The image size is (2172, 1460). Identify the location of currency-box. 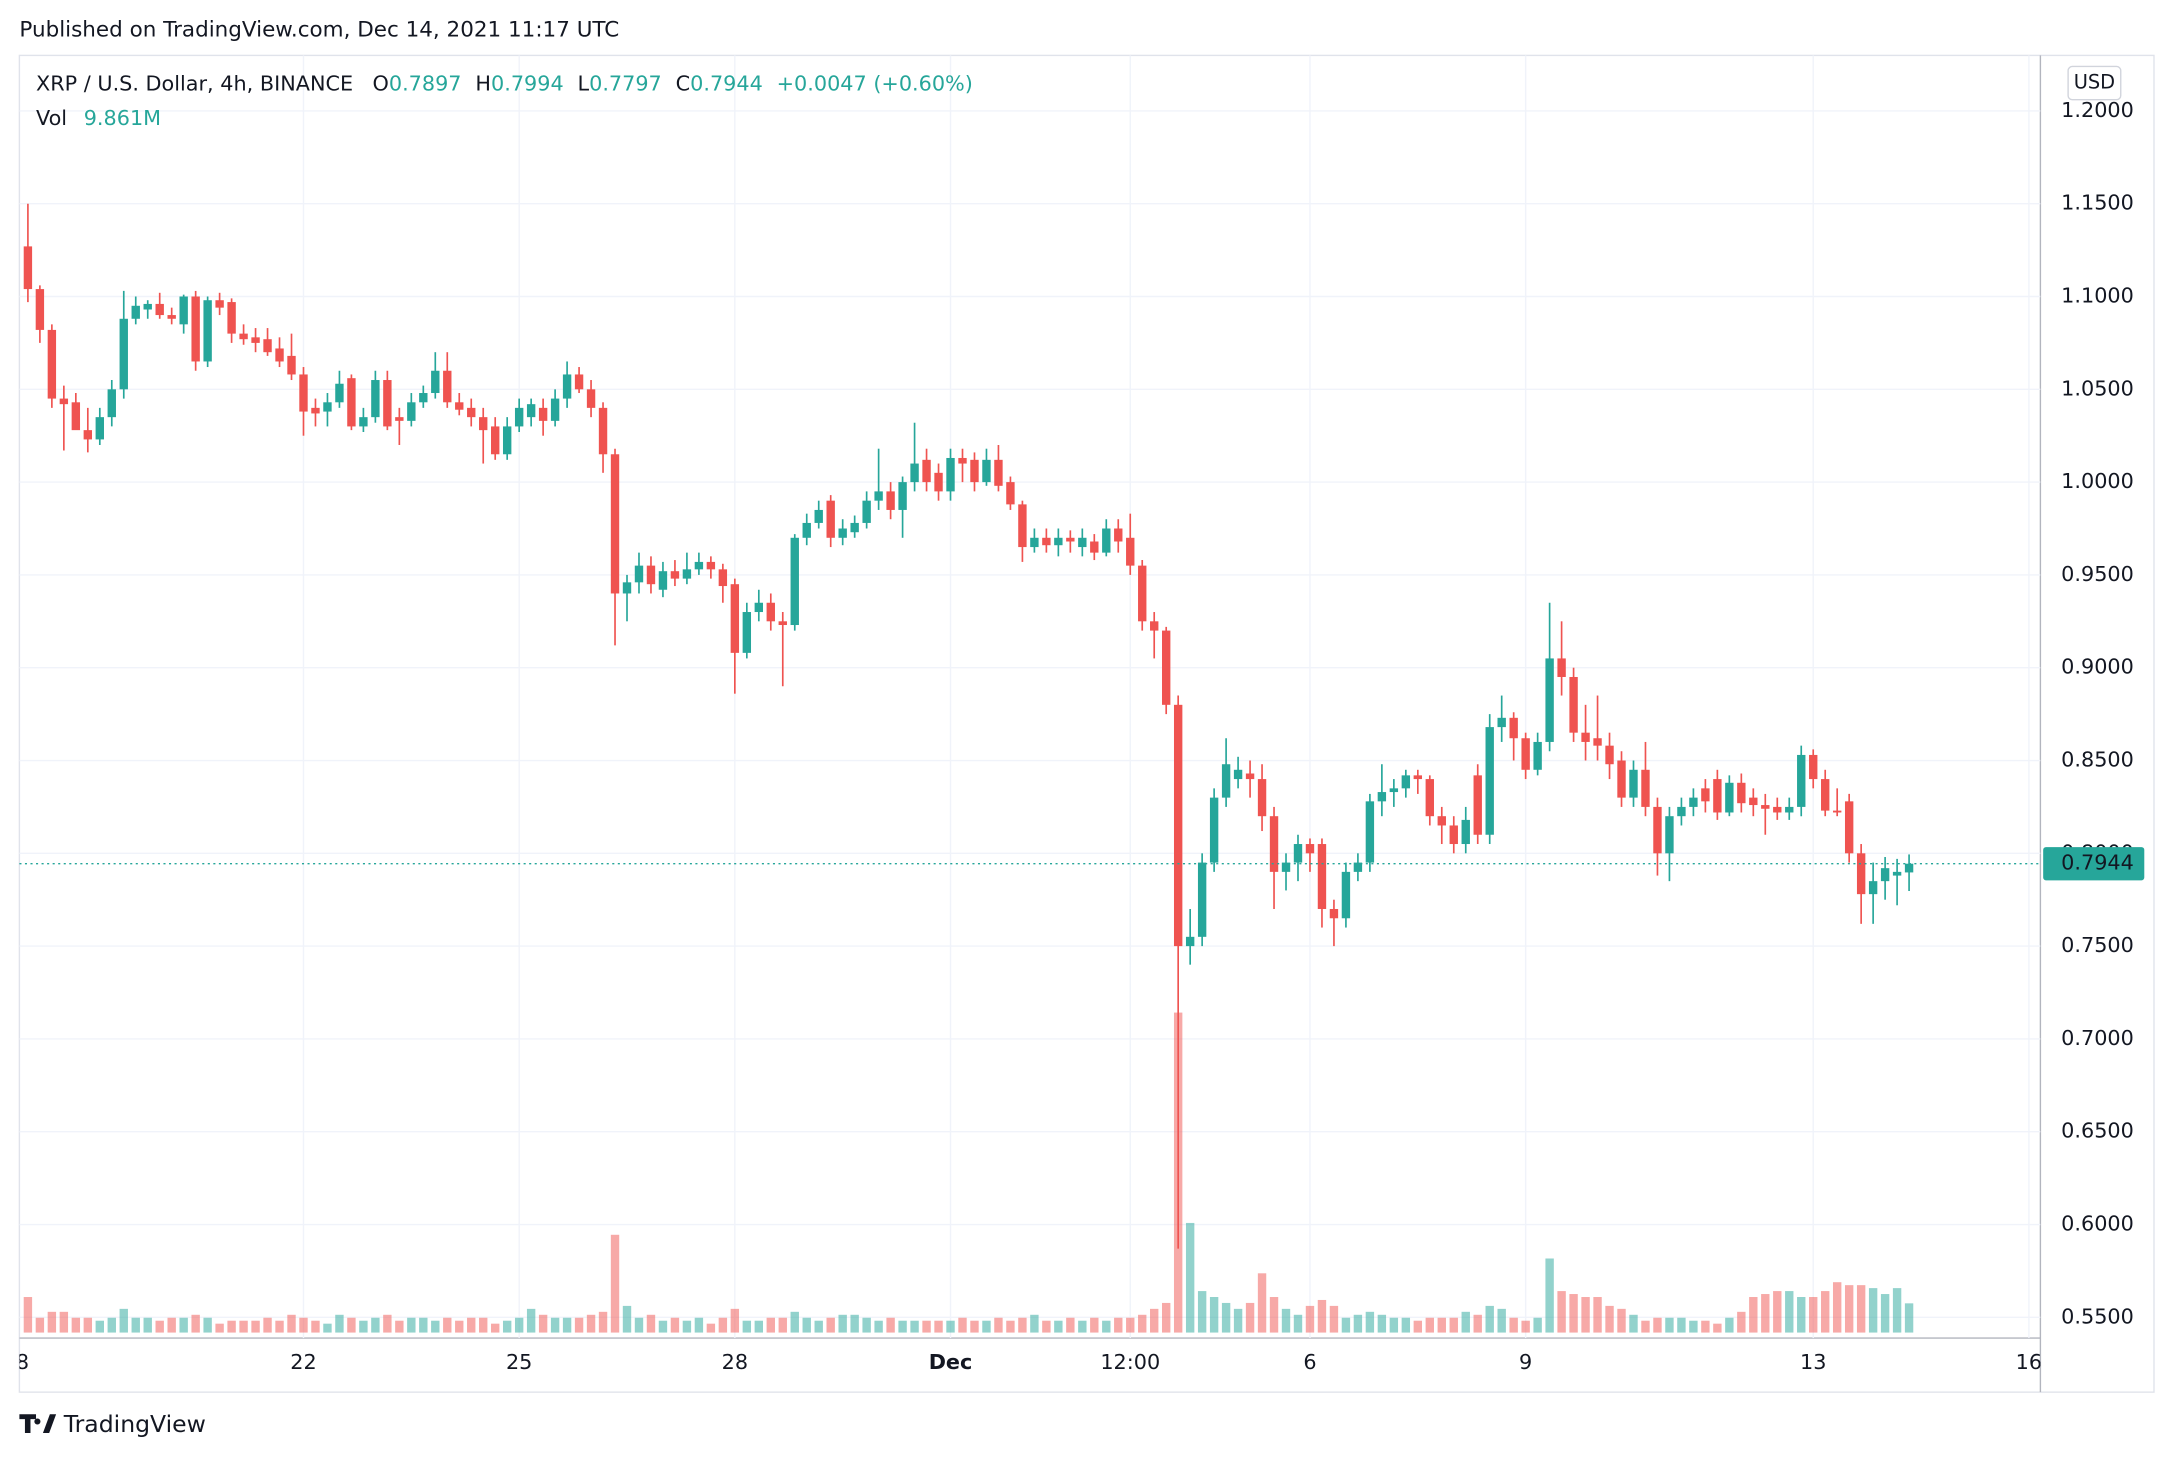
(2094, 83).